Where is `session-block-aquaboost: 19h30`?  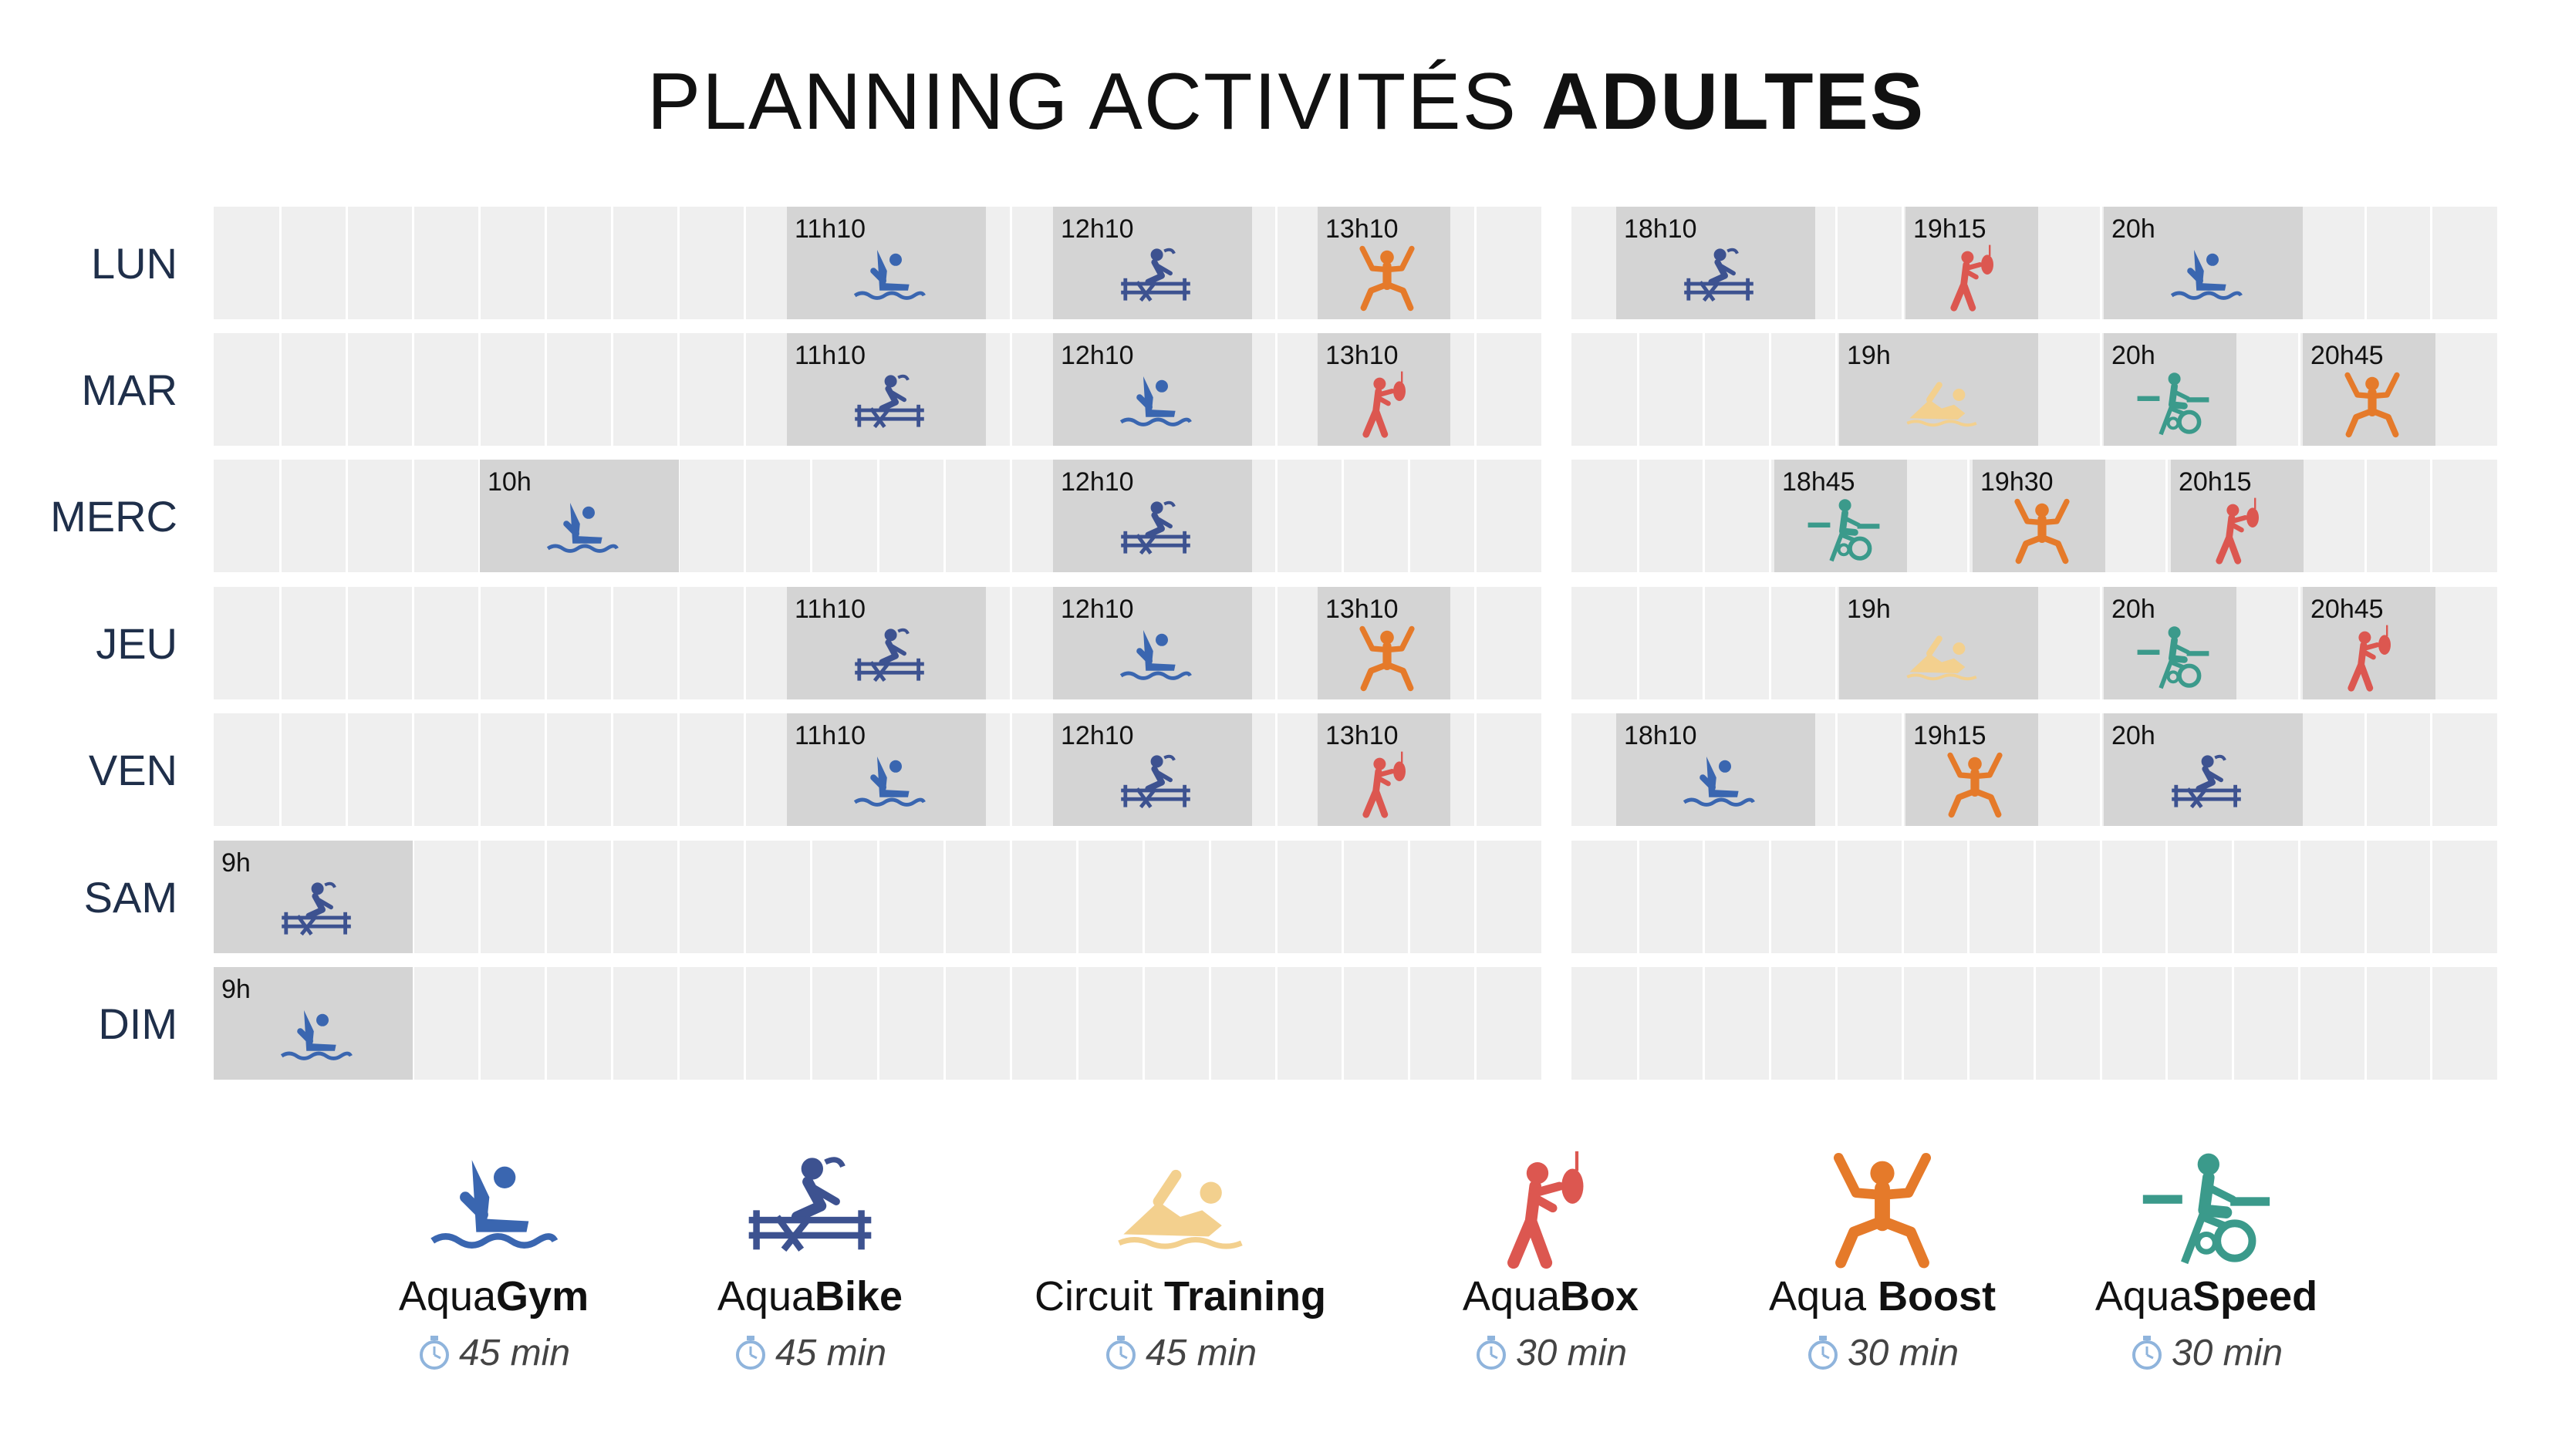 session-block-aquaboost: 19h30 is located at coordinates (2039, 516).